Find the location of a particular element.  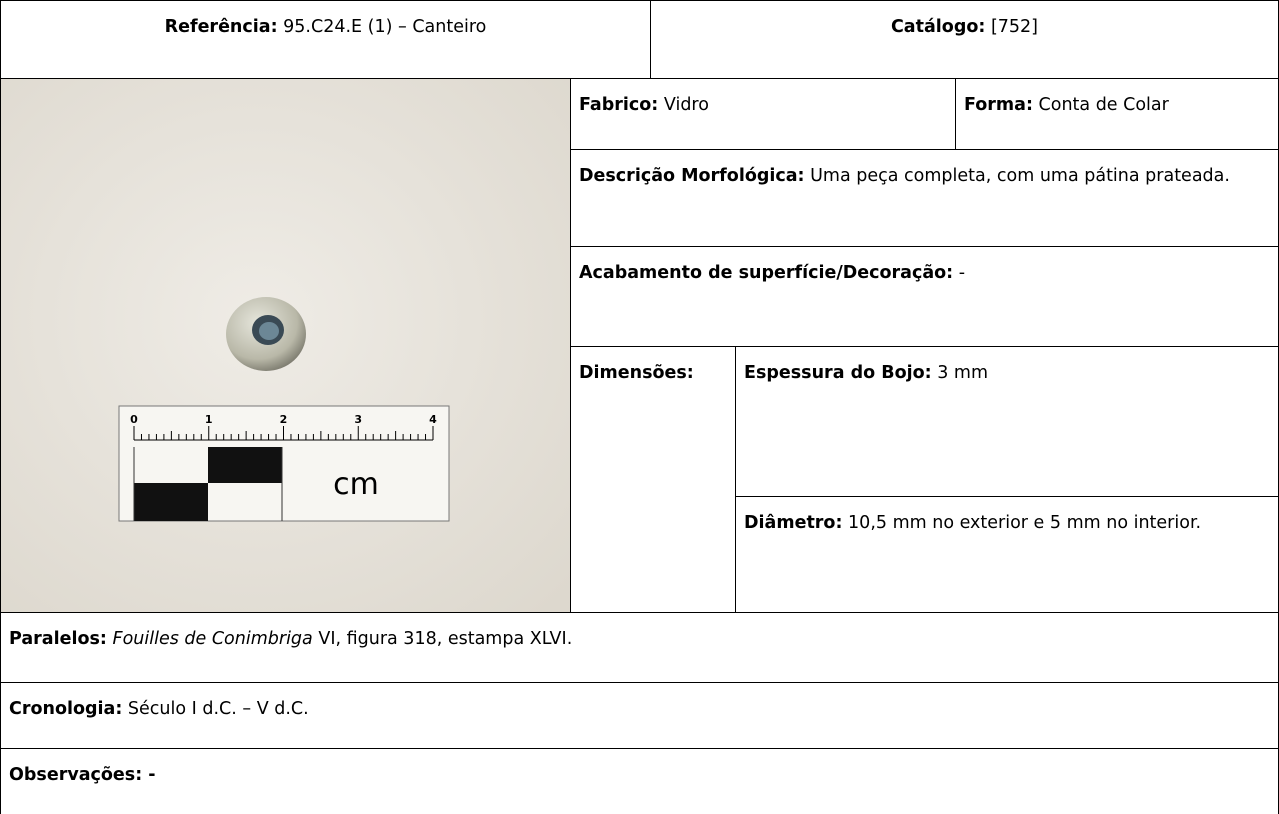

label: Catálogo: is located at coordinates (938, 27).